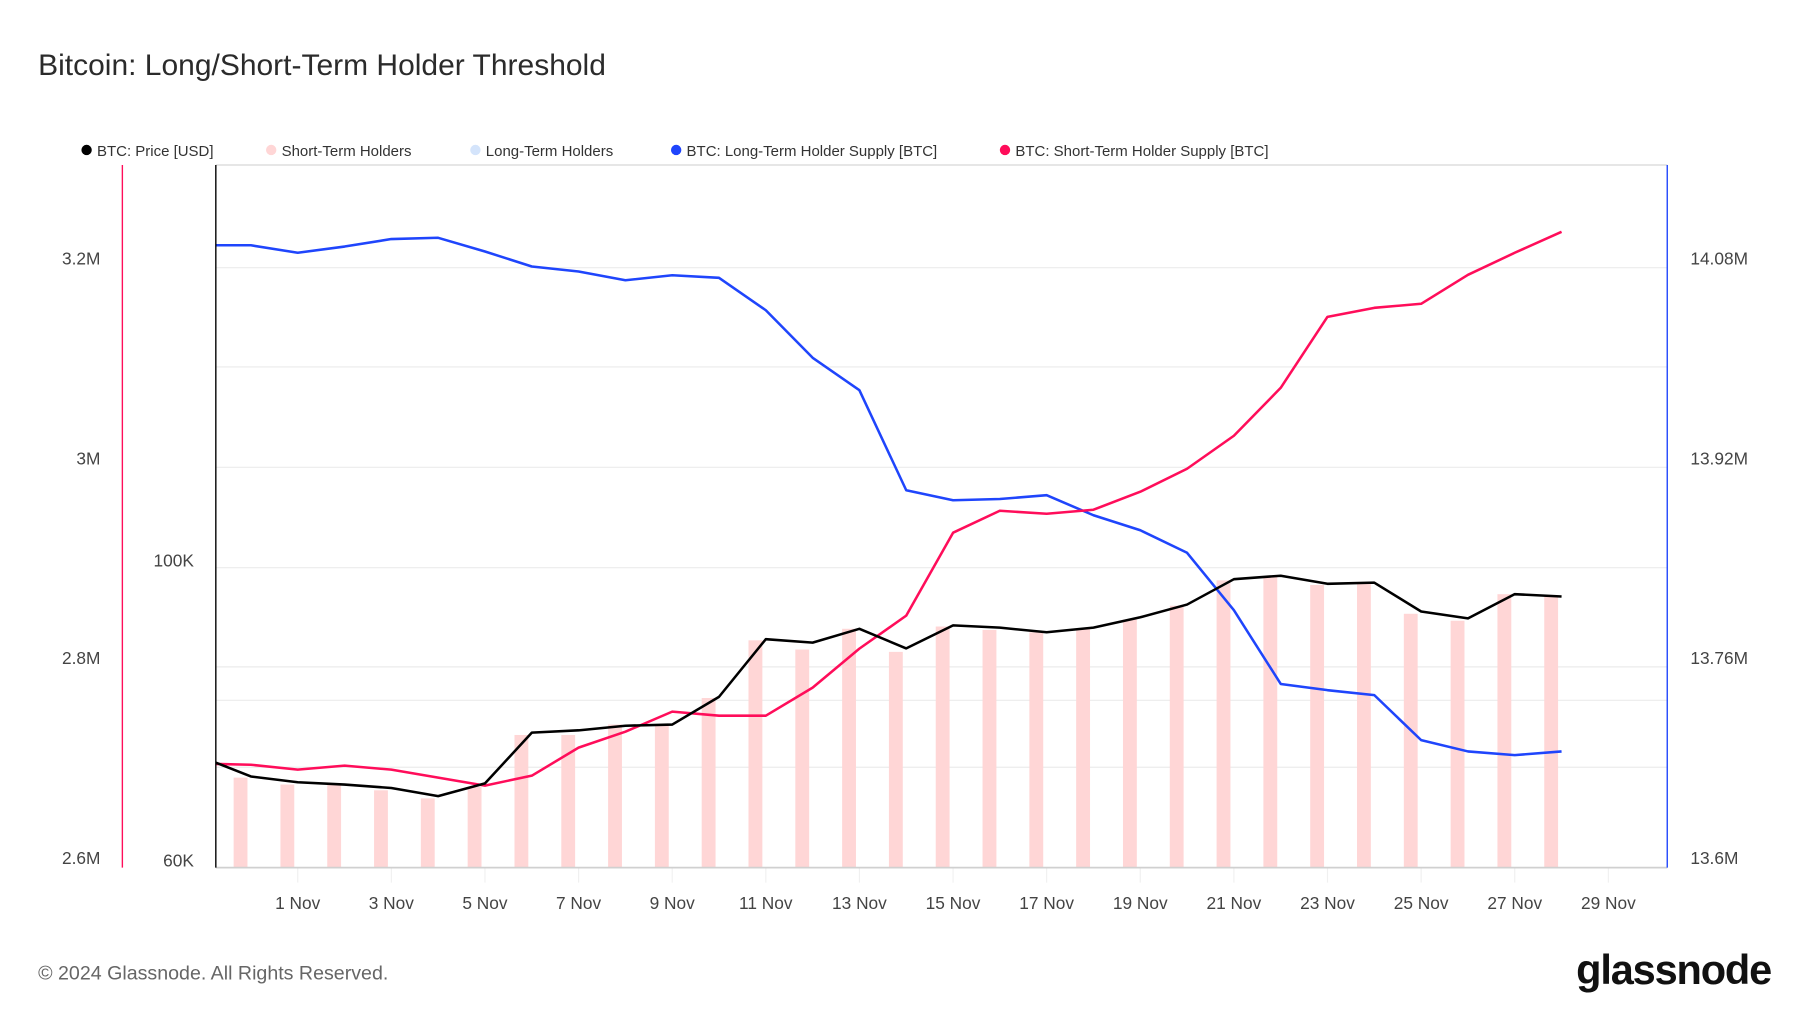 The height and width of the screenshot is (1013, 1800). Describe the element at coordinates (549, 151) in the screenshot. I see `legend-label: Long-Term Holders` at that location.